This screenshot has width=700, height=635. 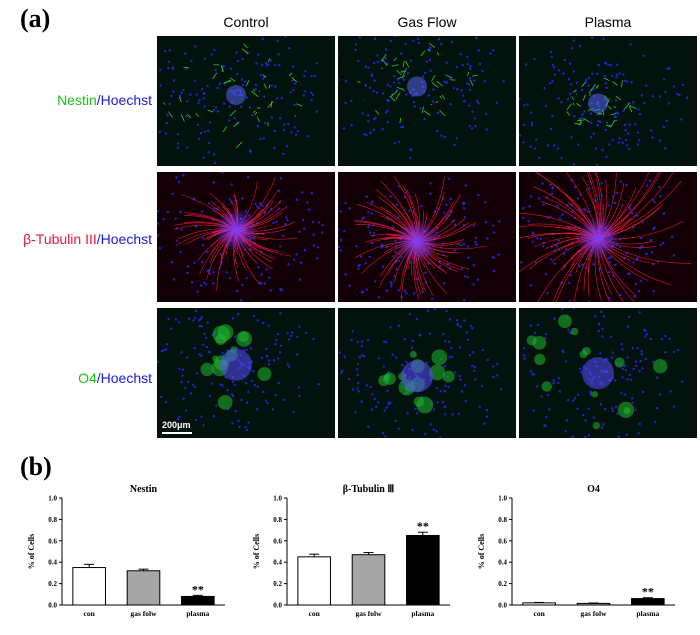 What do you see at coordinates (246, 237) in the screenshot?
I see `micrograph-tubulin-control` at bounding box center [246, 237].